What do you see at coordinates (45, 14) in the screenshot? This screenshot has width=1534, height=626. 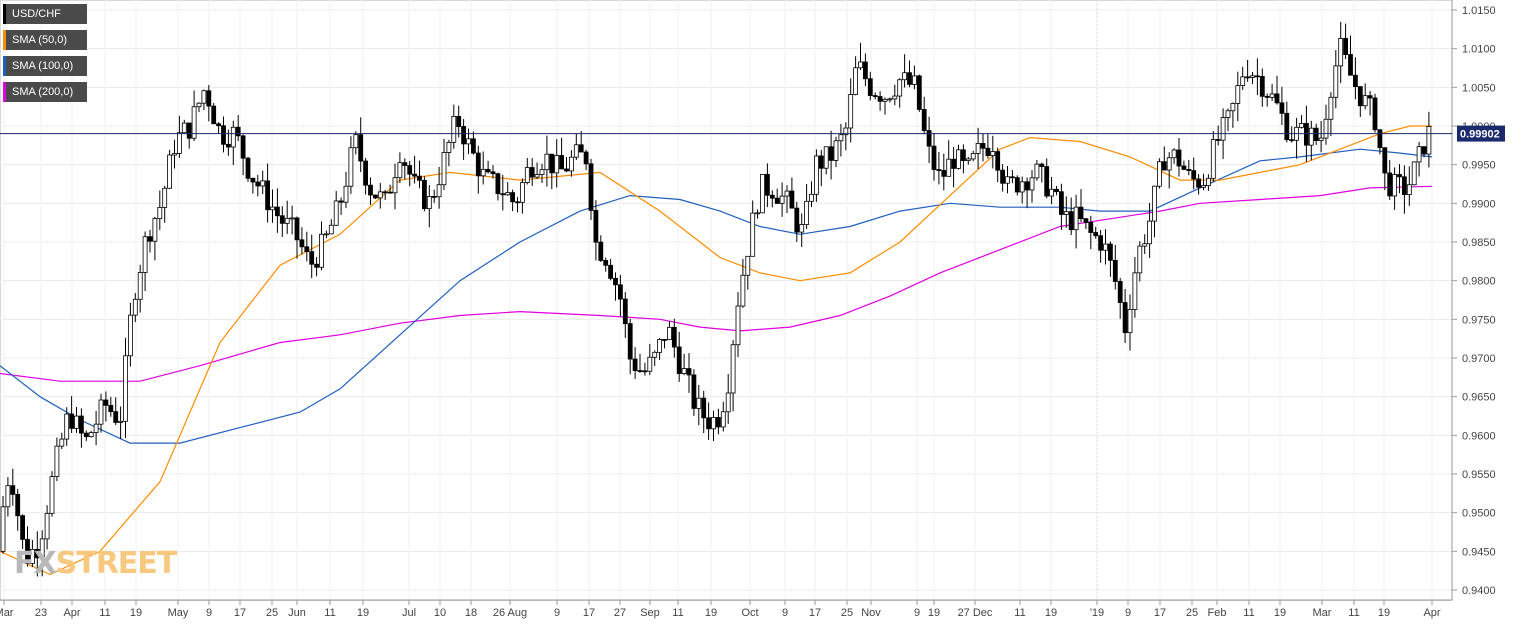 I see `legend-item-usdchf: USD/CHF` at bounding box center [45, 14].